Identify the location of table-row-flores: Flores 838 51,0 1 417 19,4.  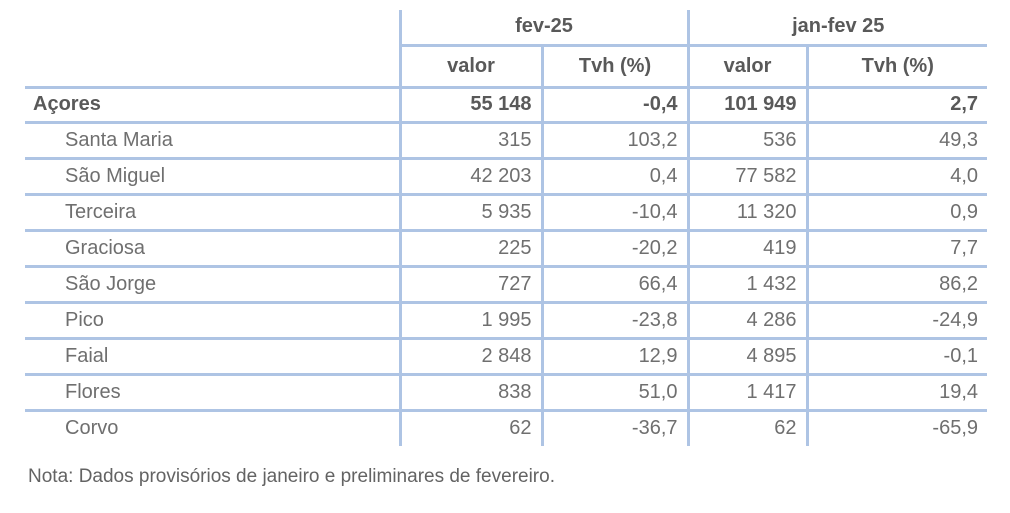
(506, 393).